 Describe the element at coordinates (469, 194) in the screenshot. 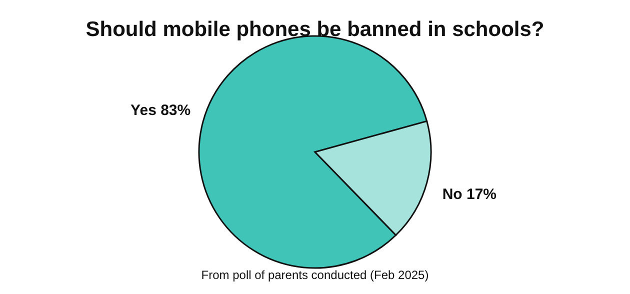

I see `slice-label: No 17%` at that location.